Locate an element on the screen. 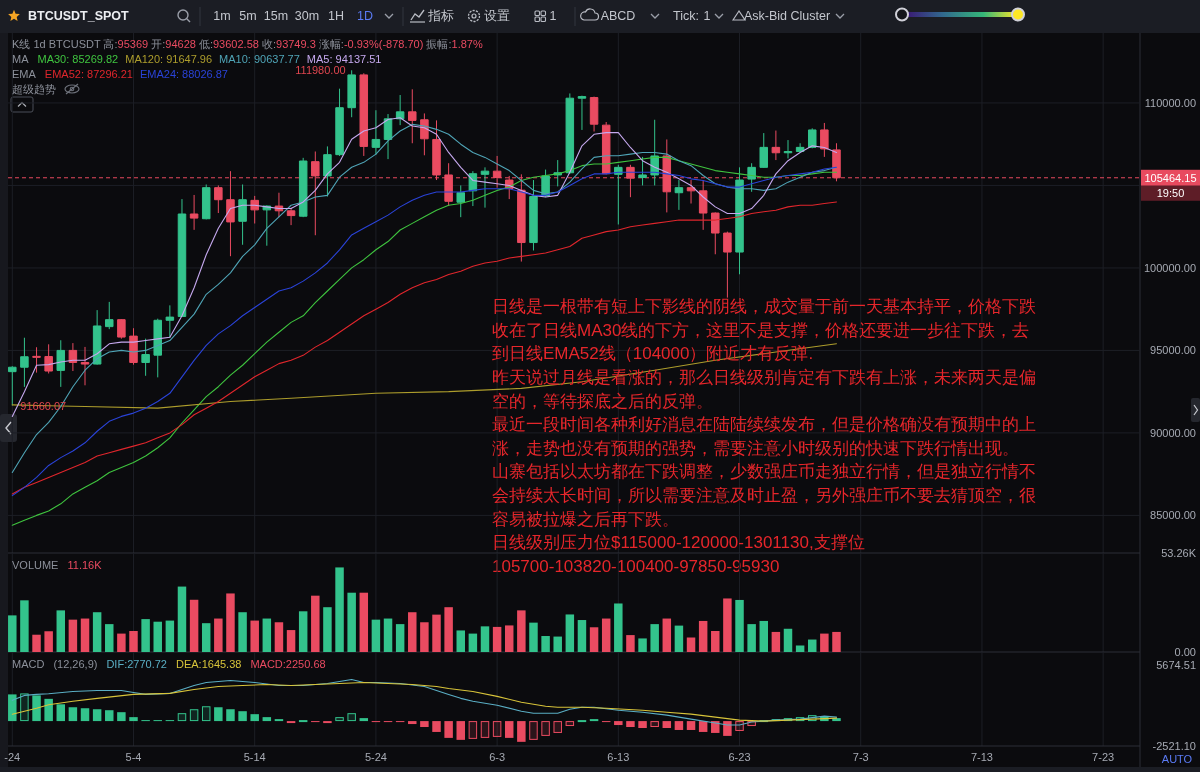 The width and height of the screenshot is (1200, 772). text: 设置 is located at coordinates (497, 16).